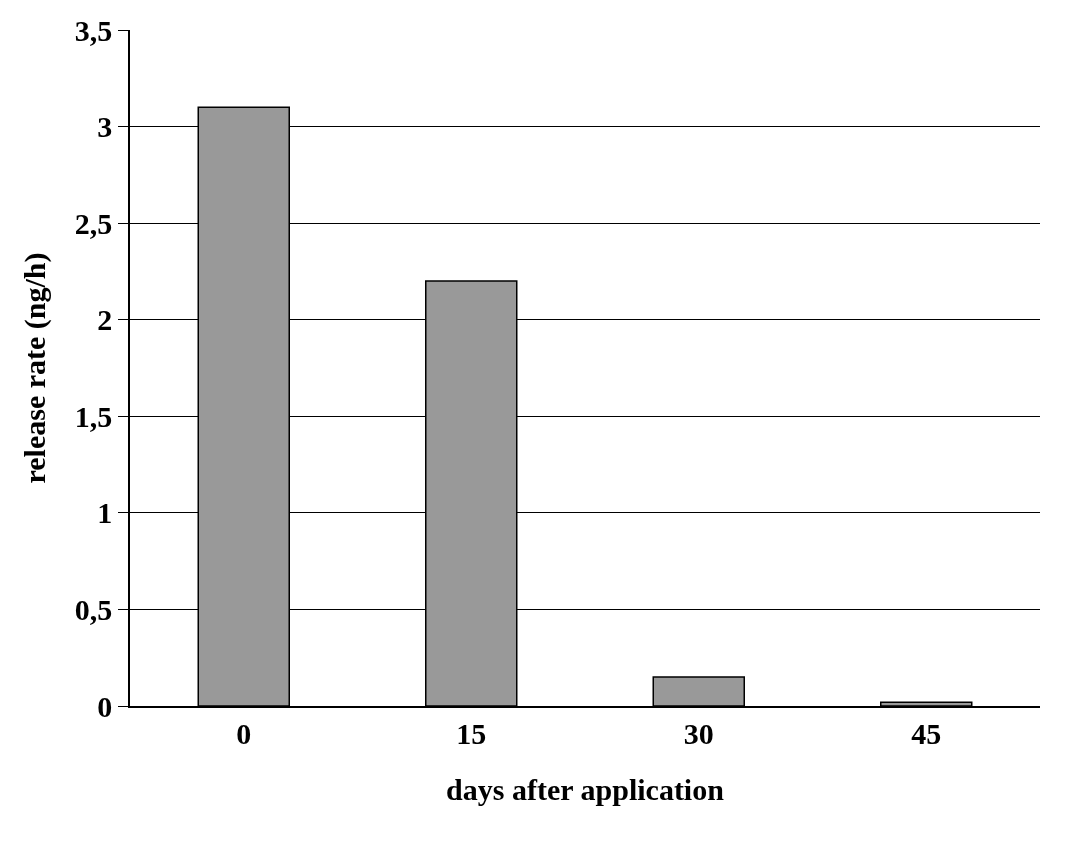 This screenshot has width=1070, height=856. Describe the element at coordinates (244, 733) in the screenshot. I see `x-tick-label: 0` at that location.